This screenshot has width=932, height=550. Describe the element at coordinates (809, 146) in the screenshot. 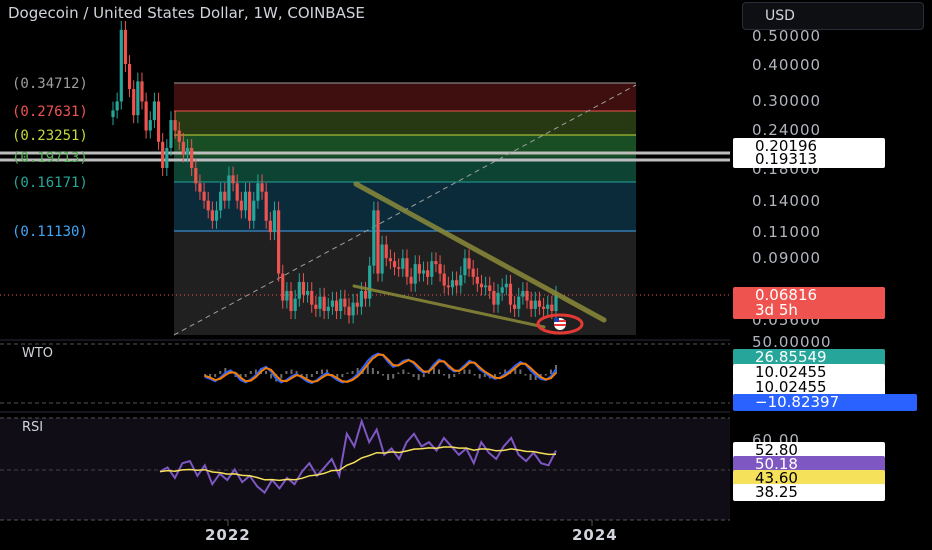

I see `price-box-0-20196: 0.20196` at that location.